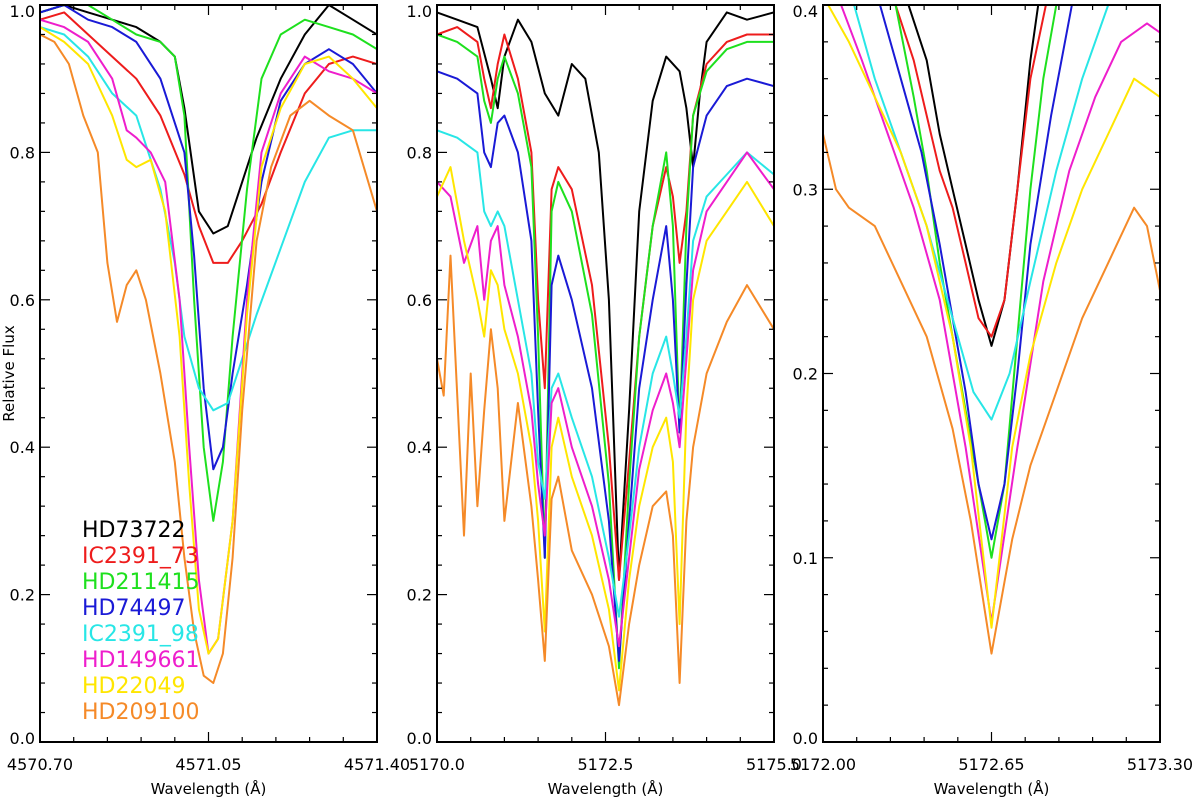 Image resolution: width=1200 pixels, height=805 pixels. I want to click on legend-entry-hd211415: HD211415, so click(140, 582).